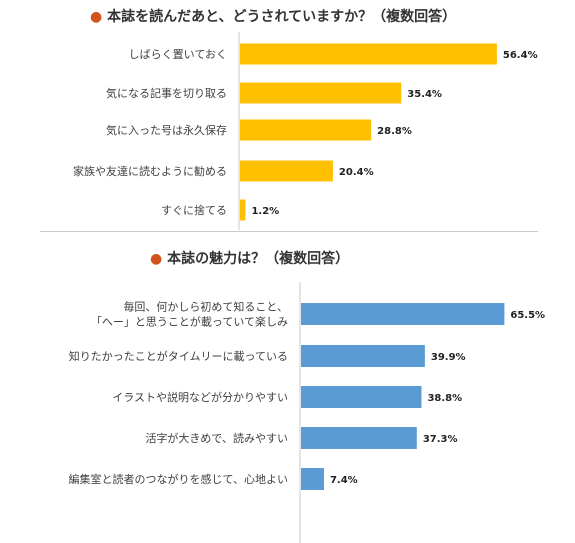 The image size is (575, 543). What do you see at coordinates (527, 315) in the screenshot?
I see `data-label: 65.5%` at bounding box center [527, 315].